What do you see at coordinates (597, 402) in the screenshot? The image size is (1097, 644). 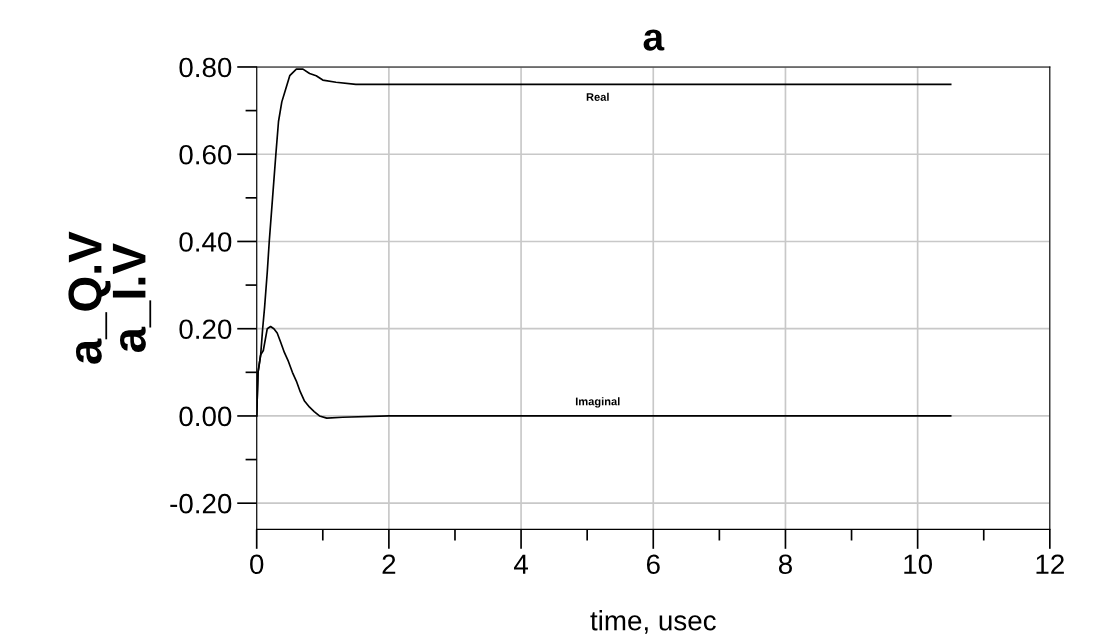 I see `series-label: Imaginal` at bounding box center [597, 402].